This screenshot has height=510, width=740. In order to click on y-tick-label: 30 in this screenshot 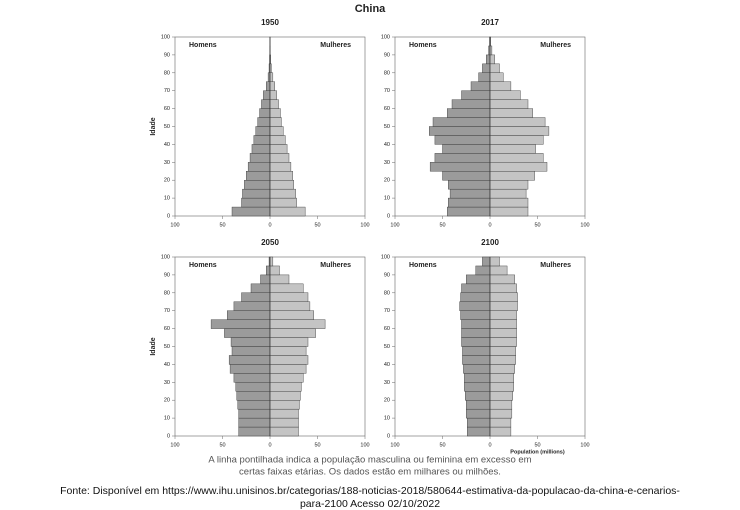, I will do `click(167, 163)`.